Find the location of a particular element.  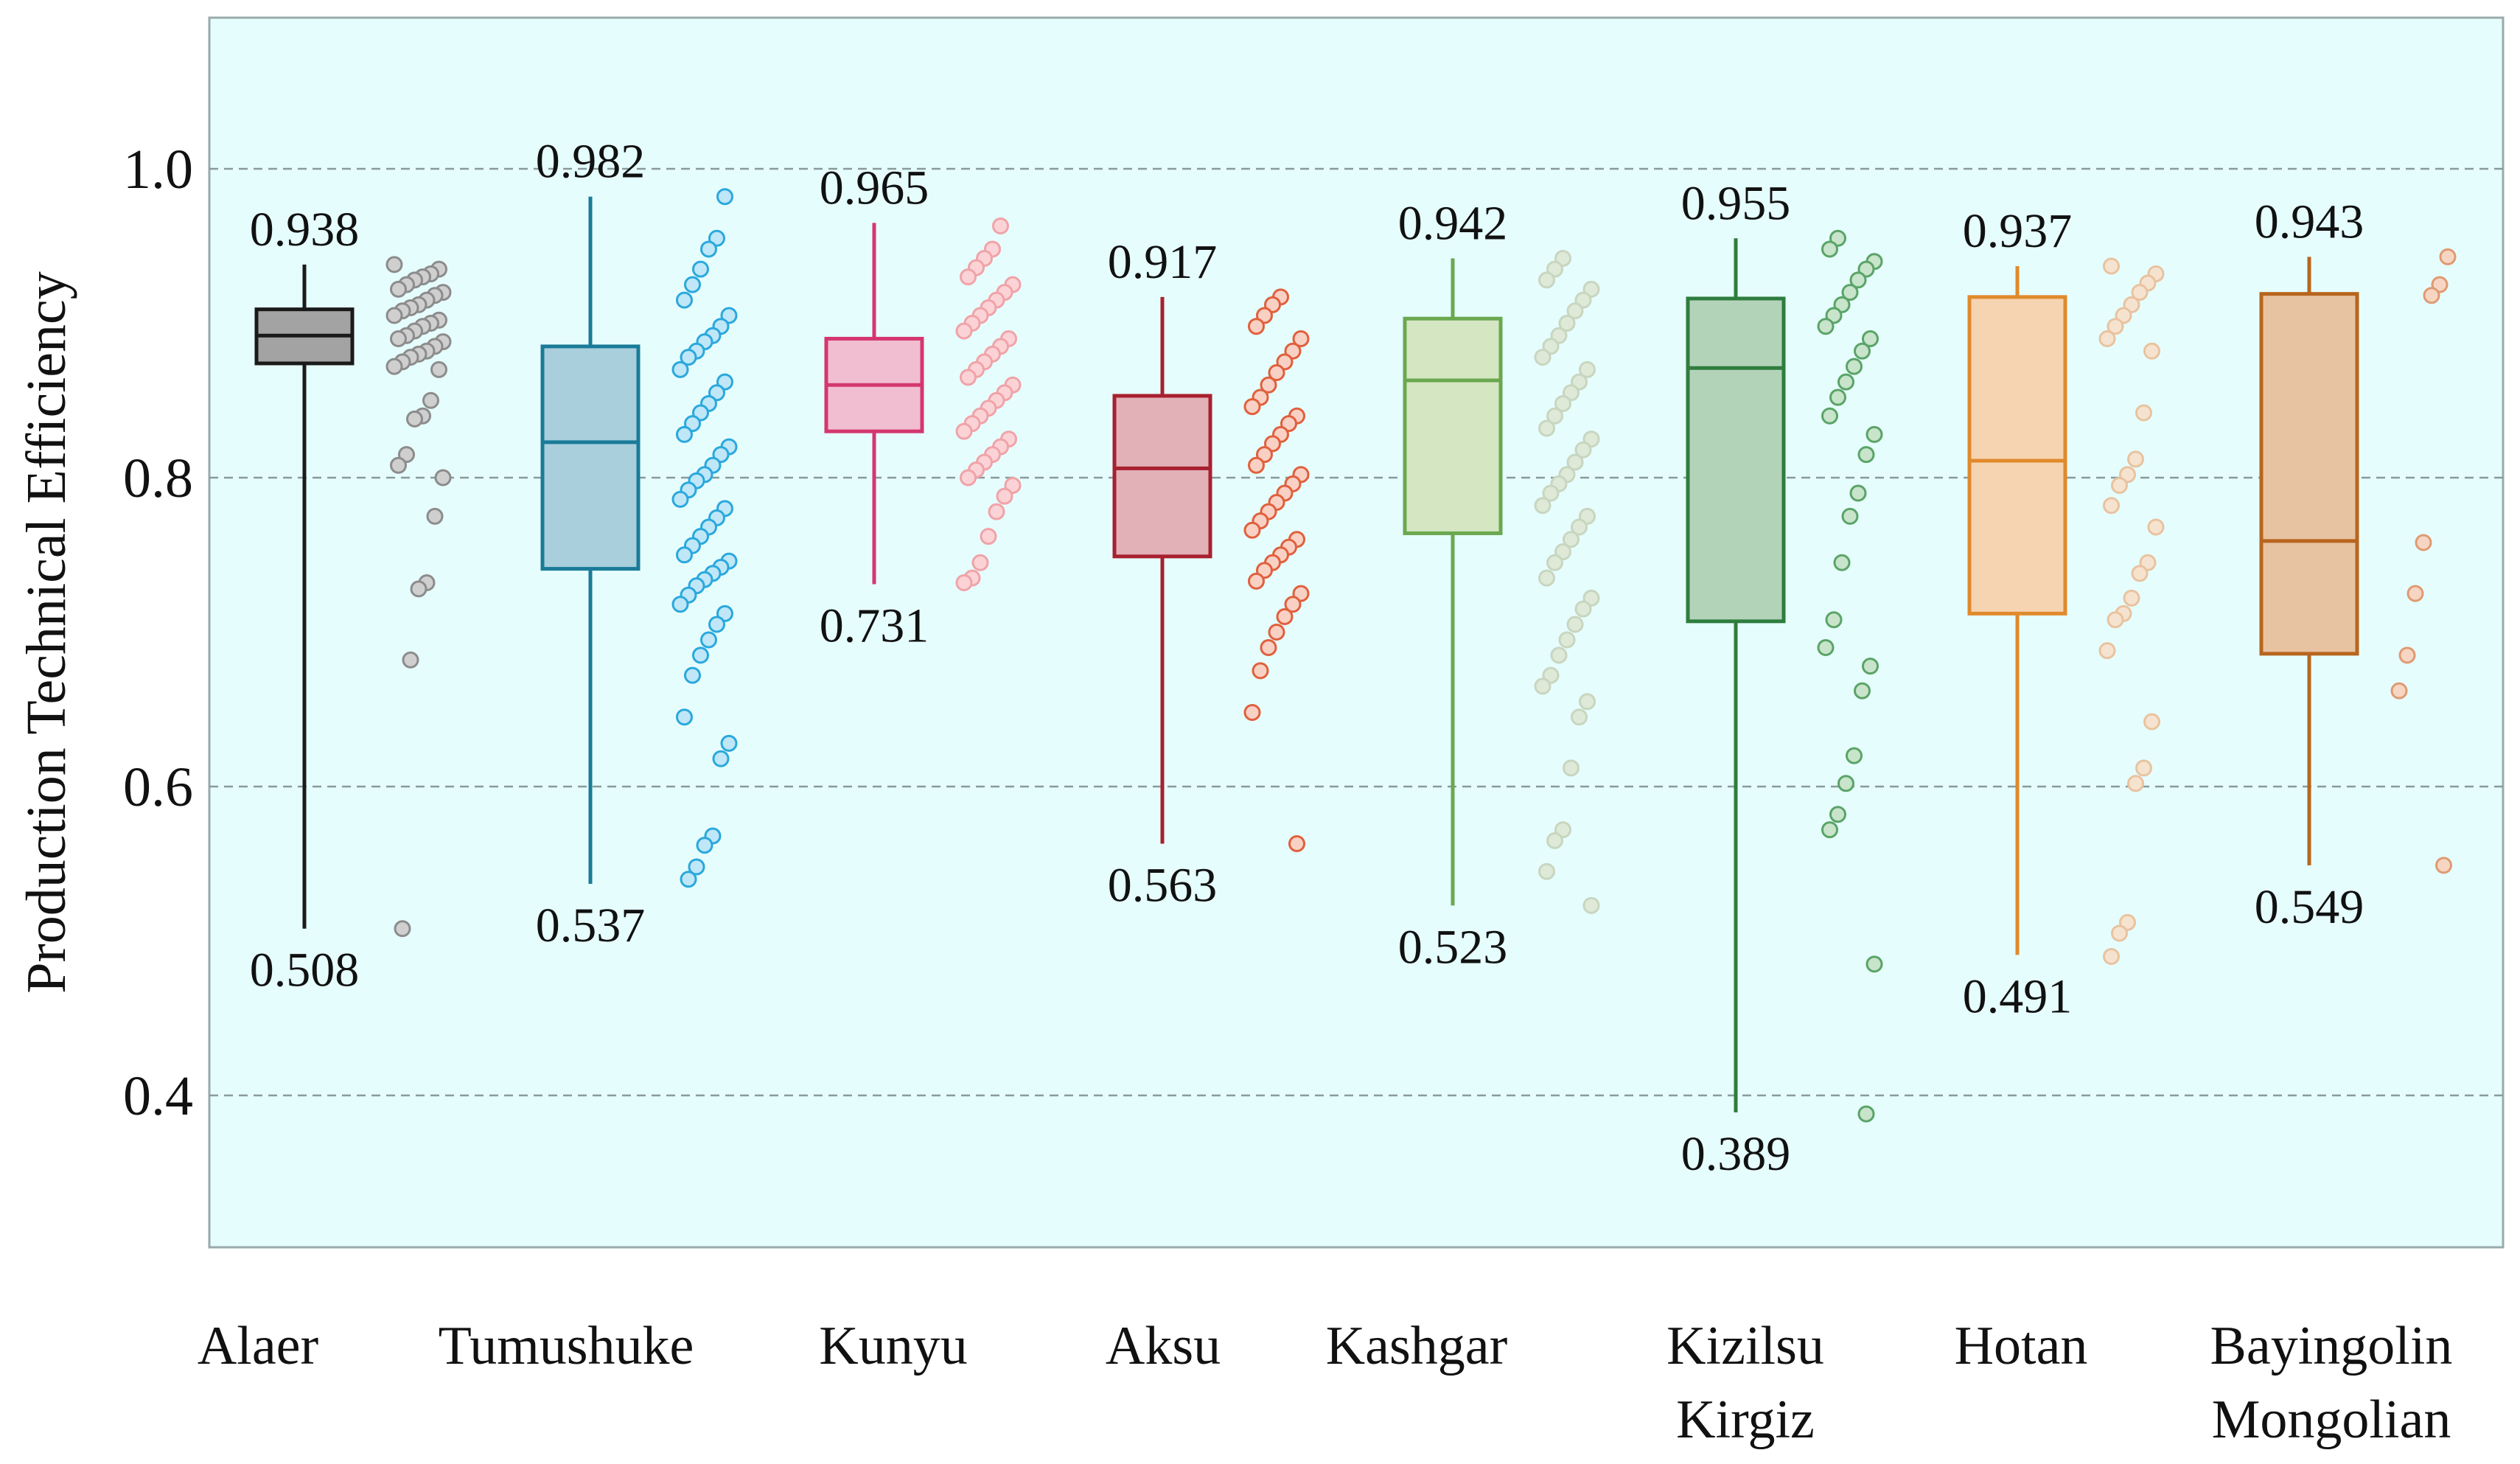

max-label: 0.937 is located at coordinates (2018, 231).